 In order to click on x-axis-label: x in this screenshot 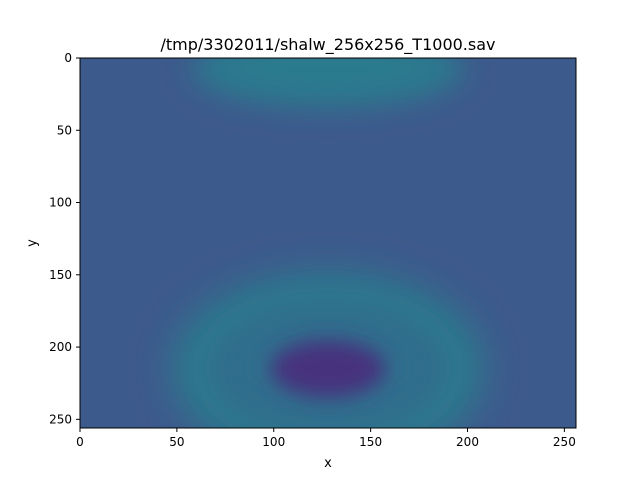, I will do `click(328, 463)`.